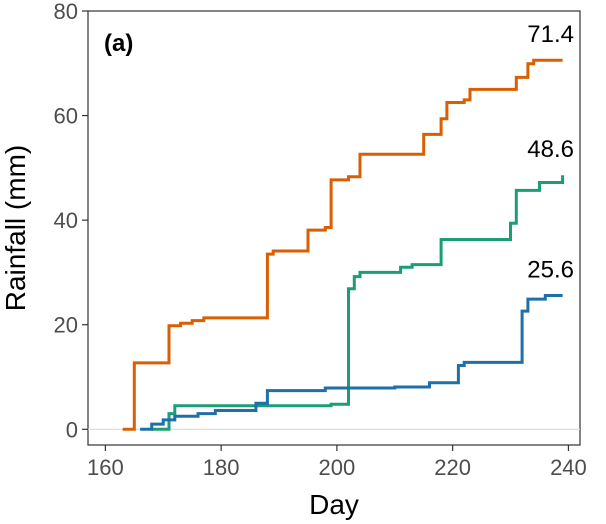  What do you see at coordinates (66, 116) in the screenshot?
I see `y-tick-label: 60` at bounding box center [66, 116].